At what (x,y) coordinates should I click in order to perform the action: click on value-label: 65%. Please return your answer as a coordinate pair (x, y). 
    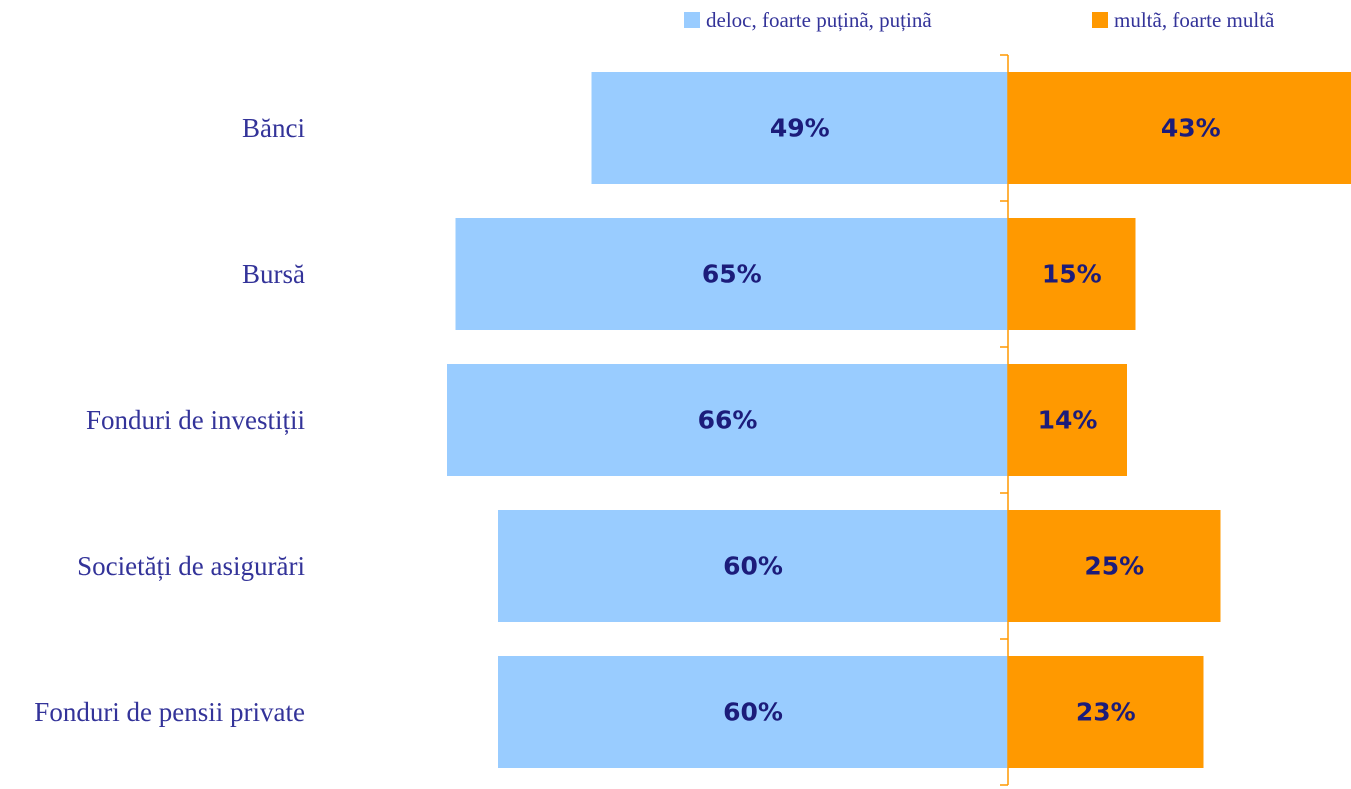
    Looking at the image, I should click on (732, 274).